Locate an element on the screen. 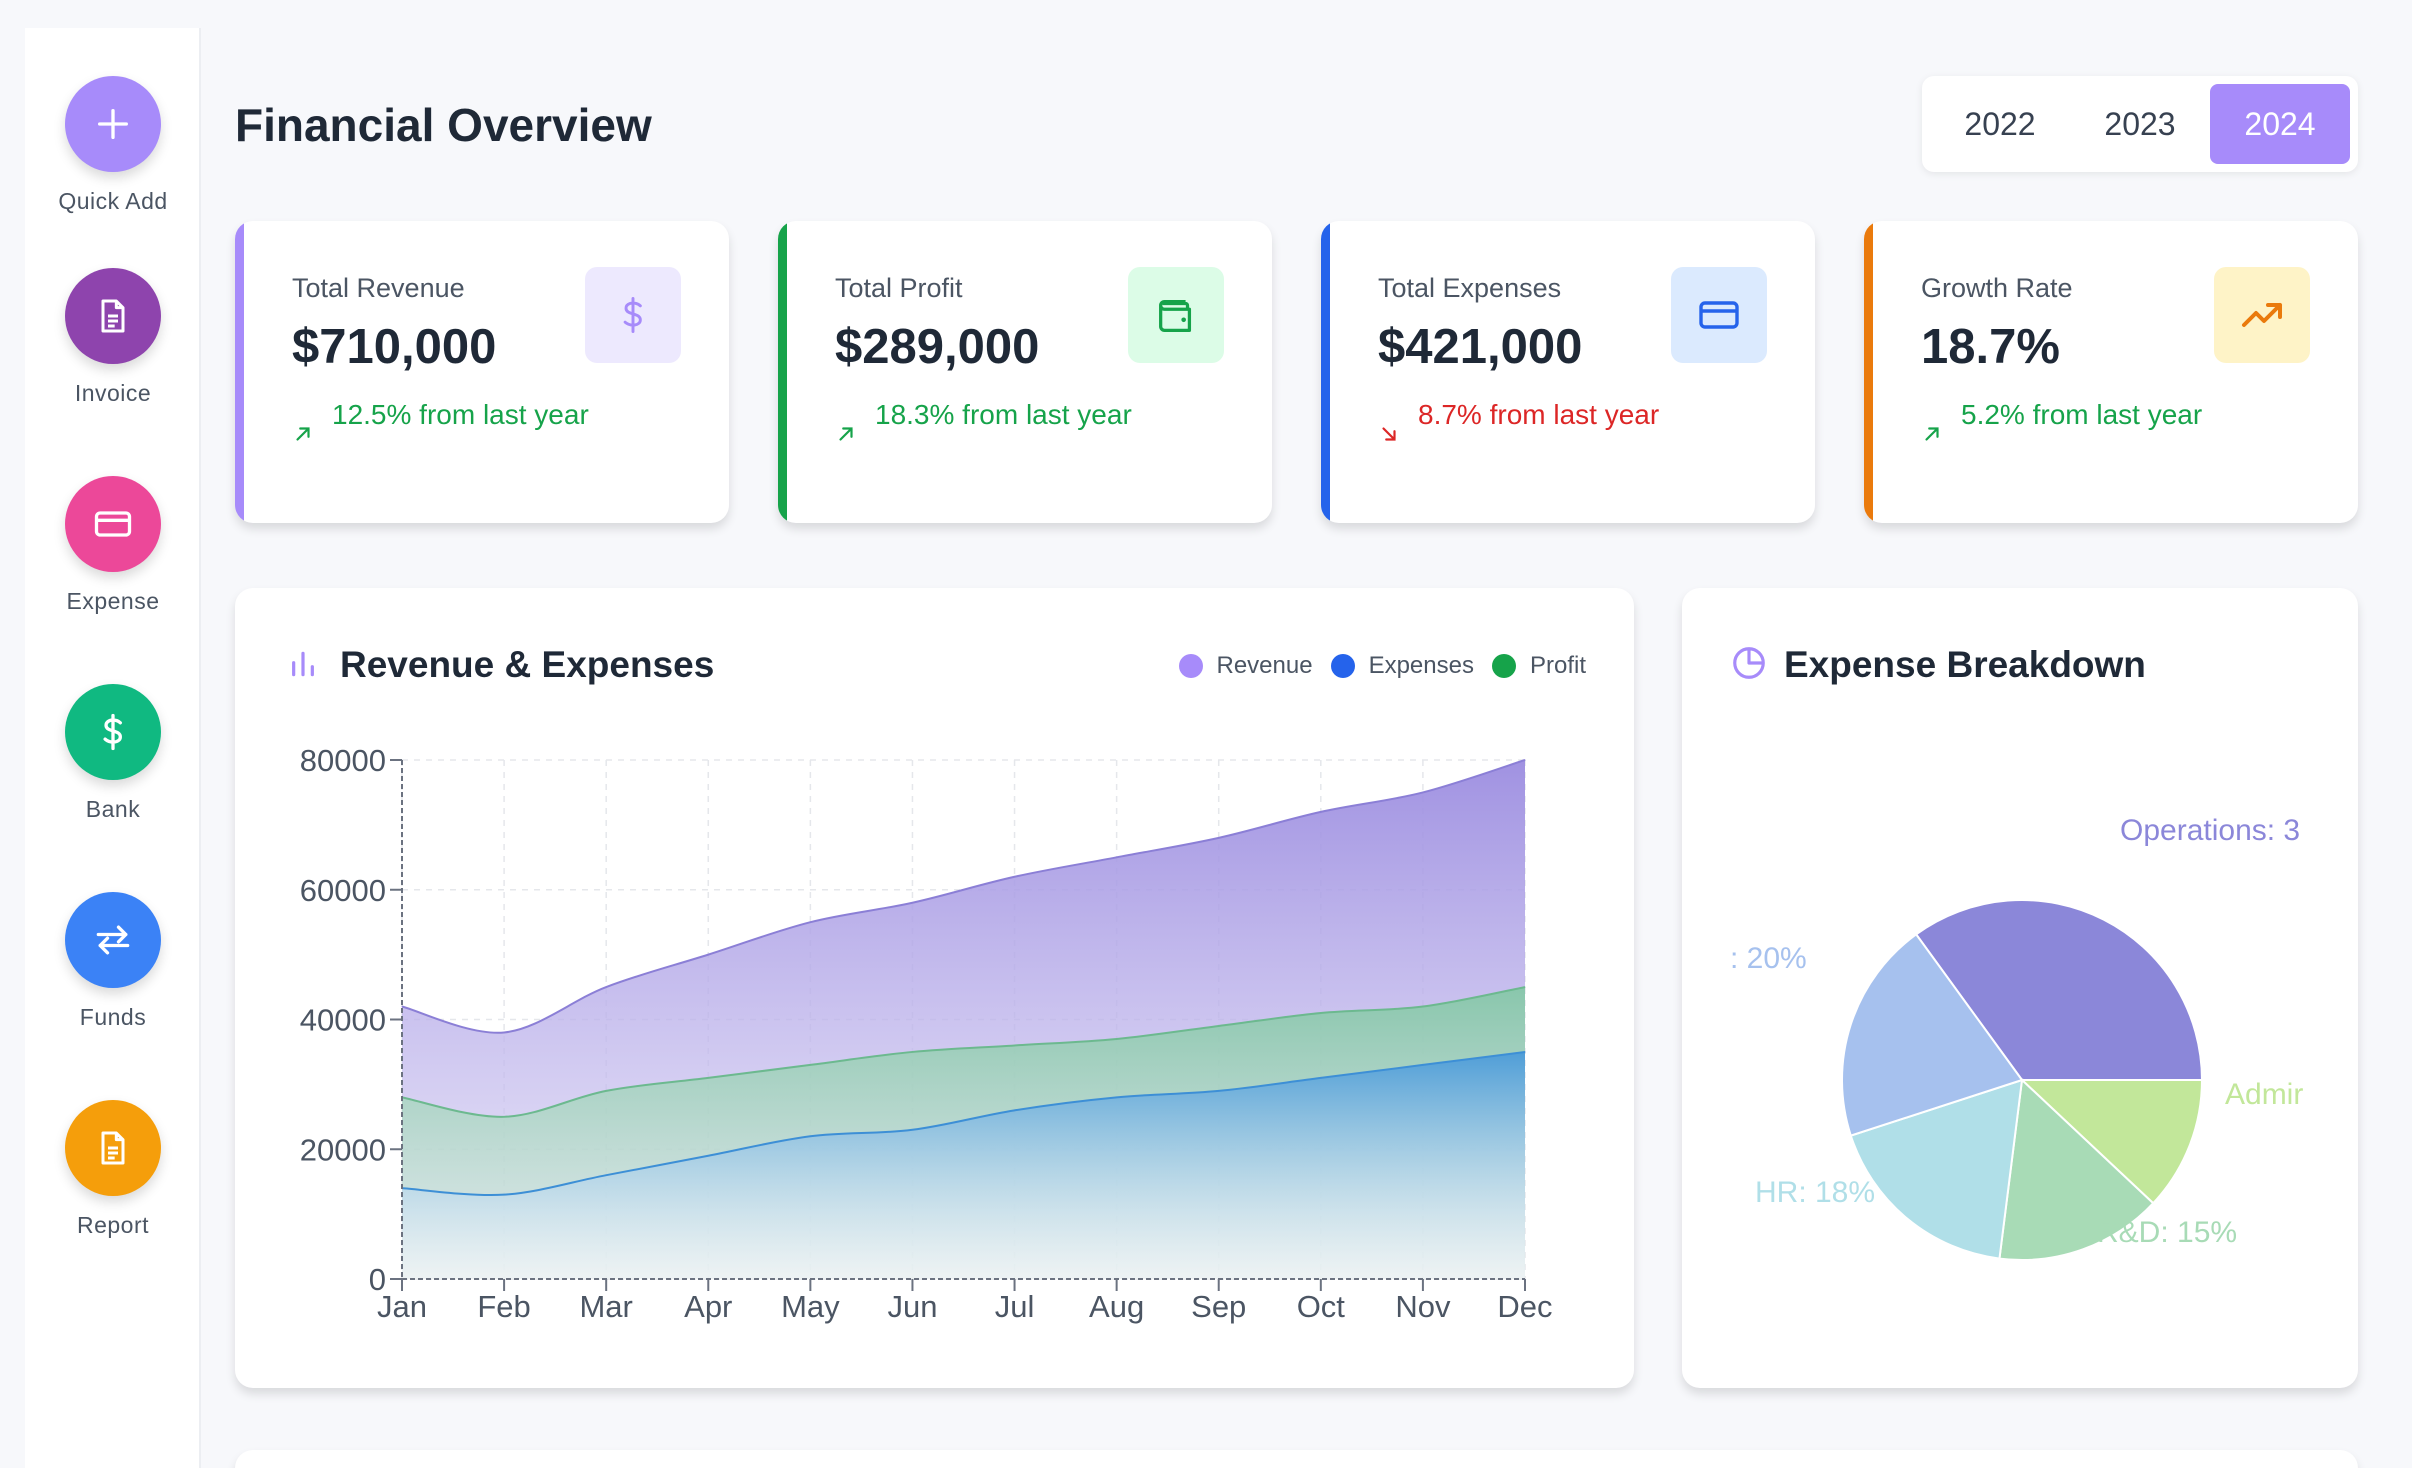  x-tick-label: Nov is located at coordinates (1423, 1306).